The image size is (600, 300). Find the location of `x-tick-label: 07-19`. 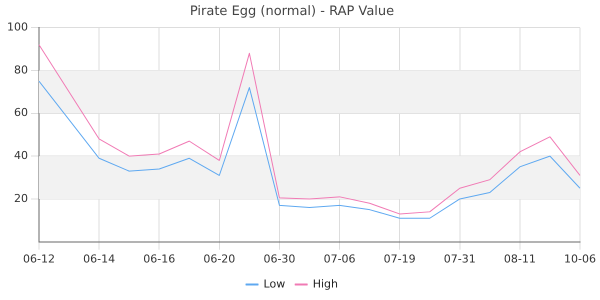

x-tick-label: 07-19 is located at coordinates (400, 259).